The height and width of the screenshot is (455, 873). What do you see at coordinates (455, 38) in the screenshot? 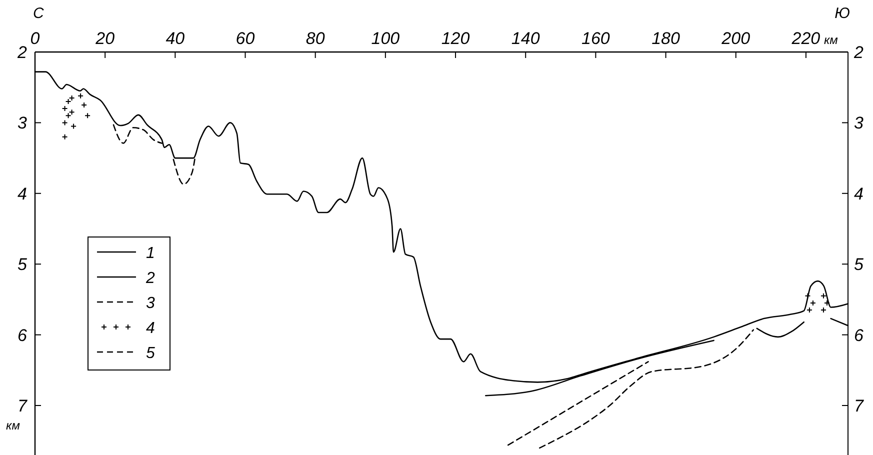
I see `x-tick-label: 120` at bounding box center [455, 38].